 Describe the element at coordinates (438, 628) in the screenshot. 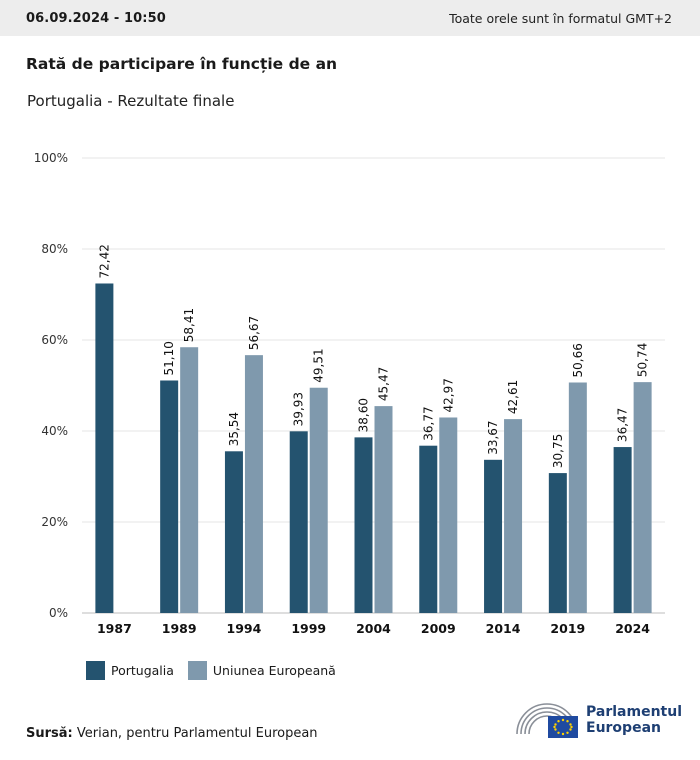

I see `x-tick-label: 2009` at that location.